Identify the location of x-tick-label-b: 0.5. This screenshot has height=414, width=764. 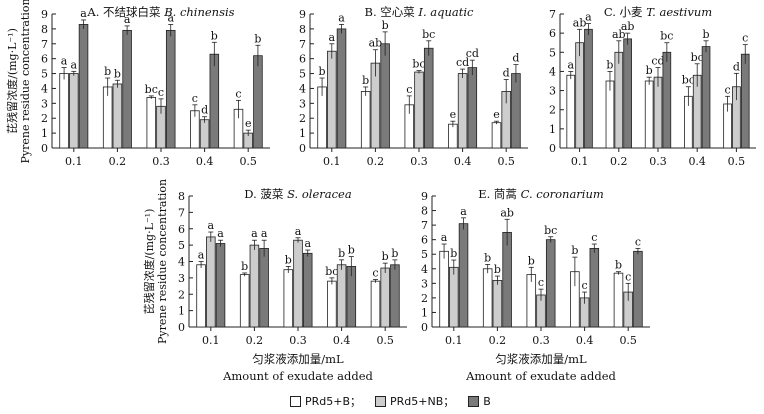
(506, 161).